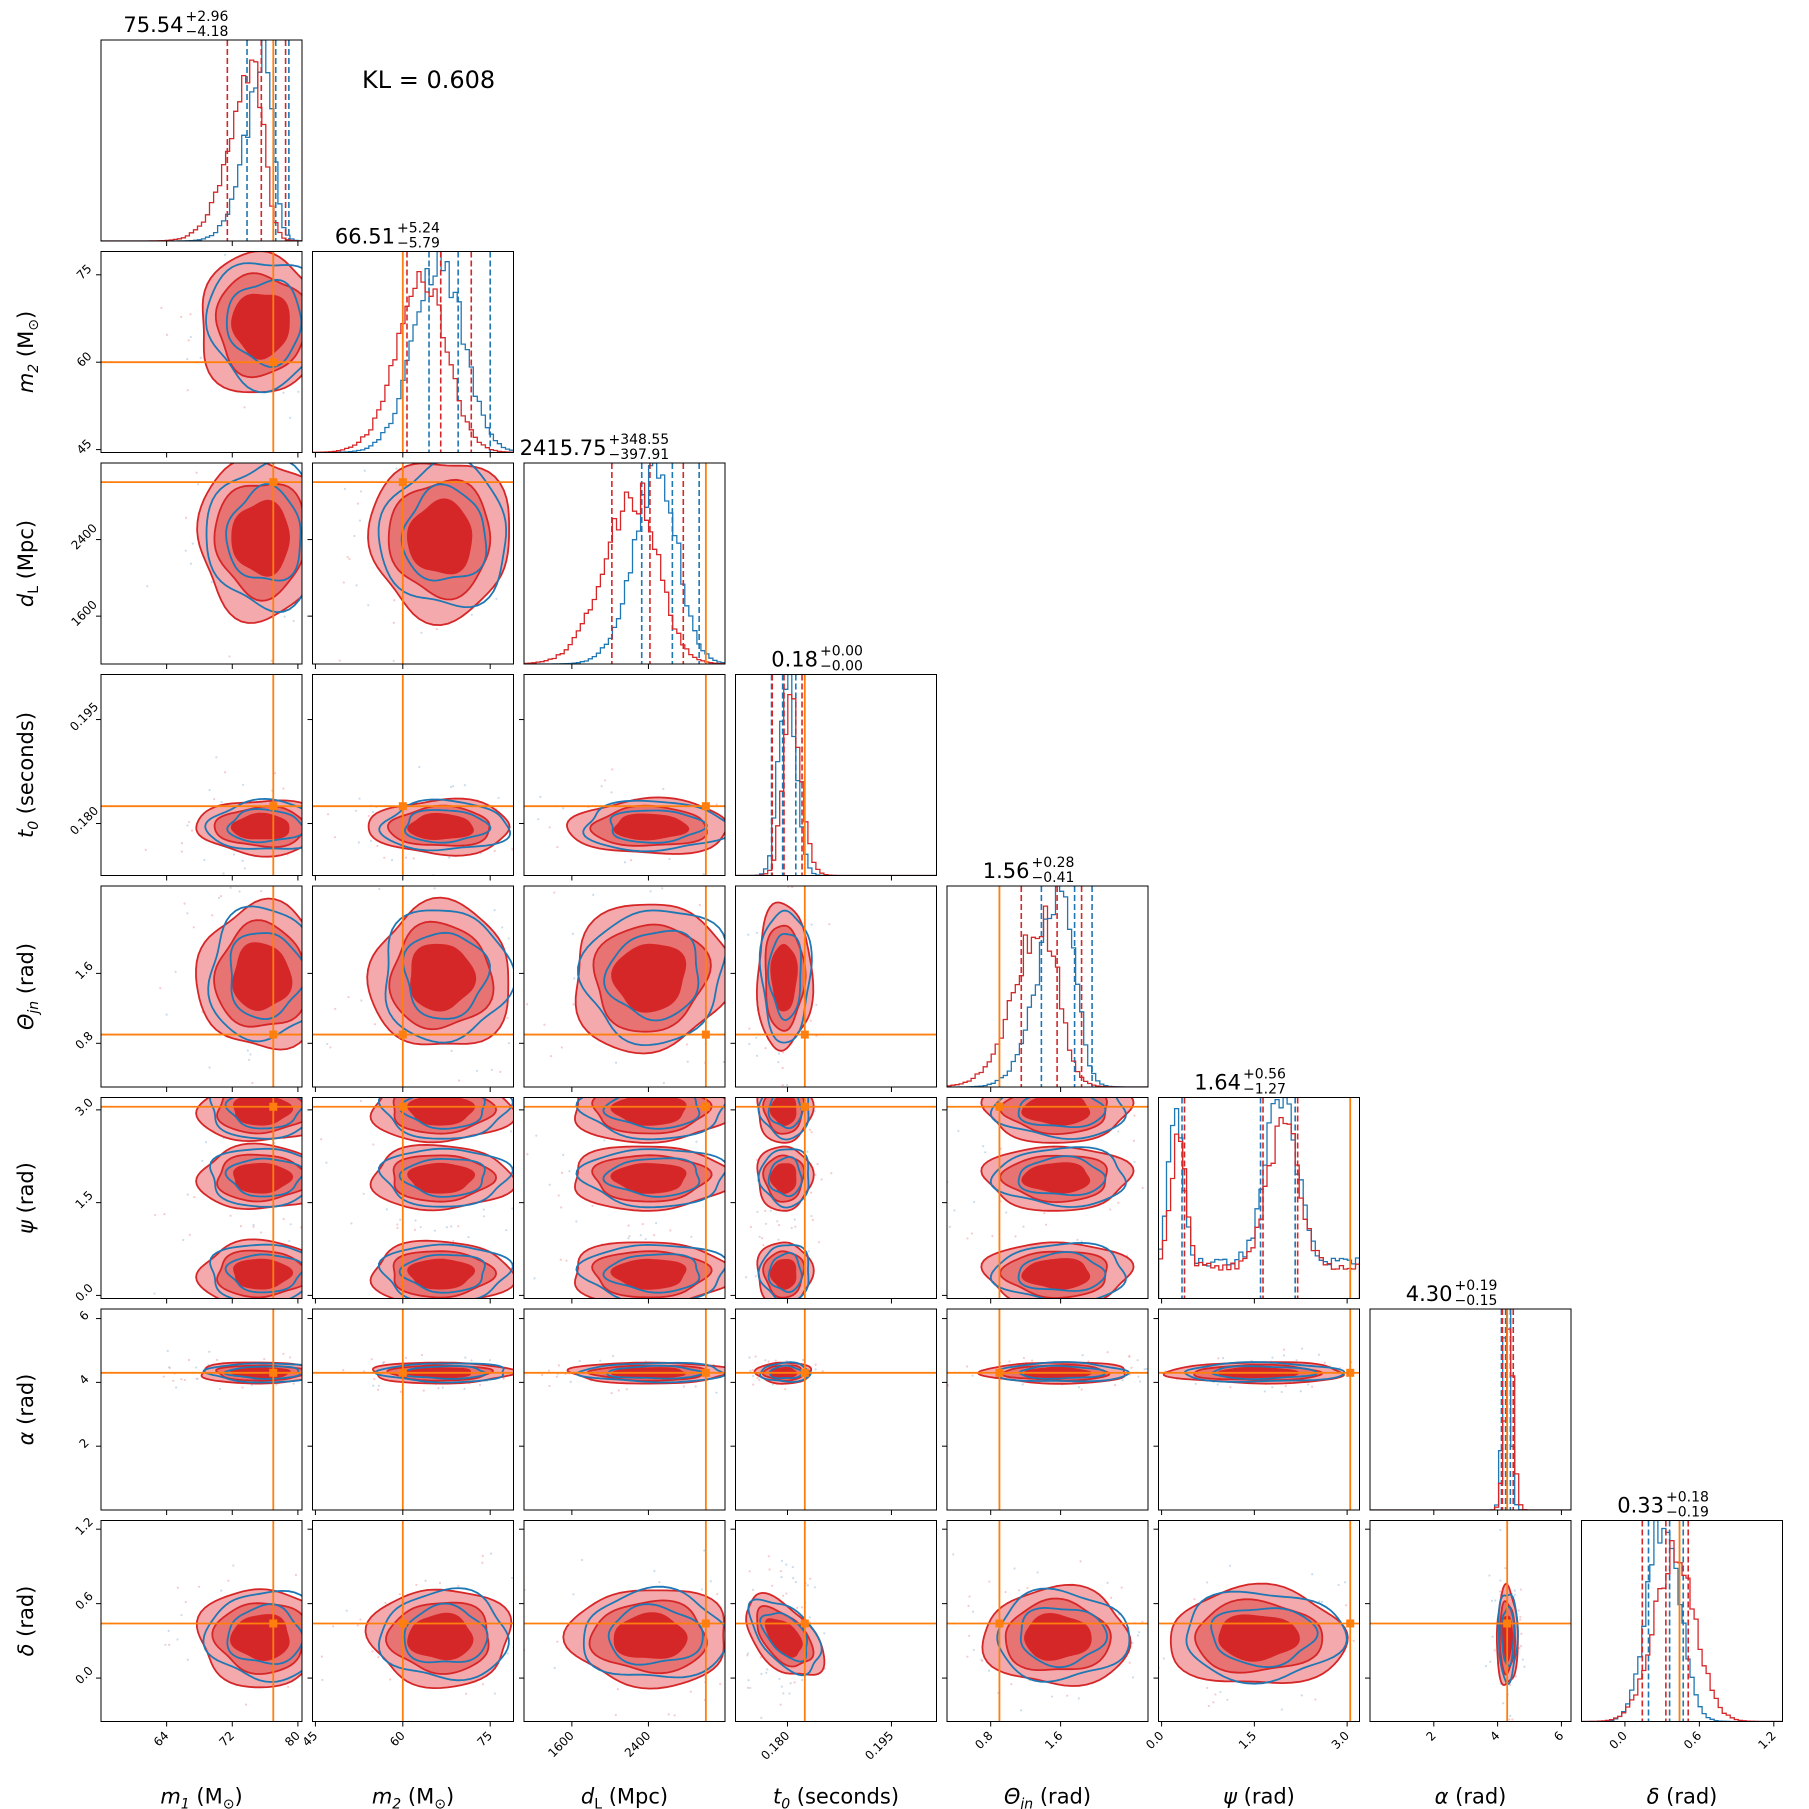 This screenshot has width=1809, height=1809. I want to click on x-tick-label: 0.8, so click(983, 1740).